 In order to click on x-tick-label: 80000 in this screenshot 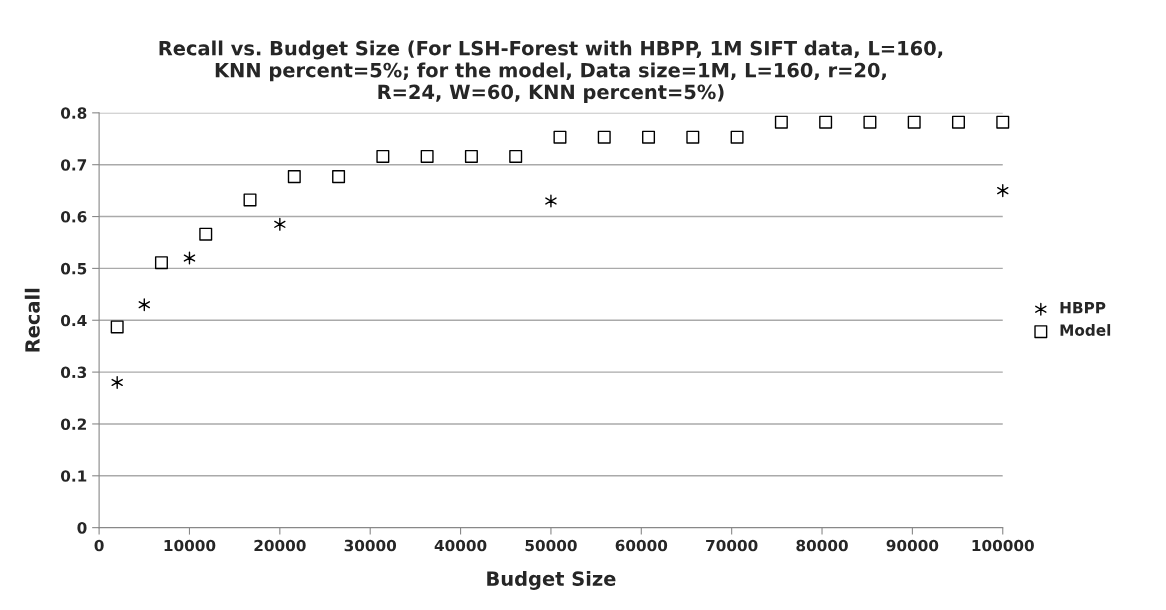, I will do `click(822, 545)`.